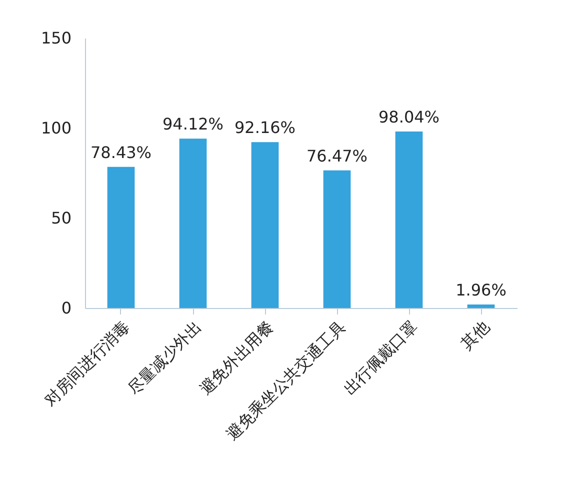  Describe the element at coordinates (56, 128) in the screenshot. I see `y-tick-label: 100` at that location.